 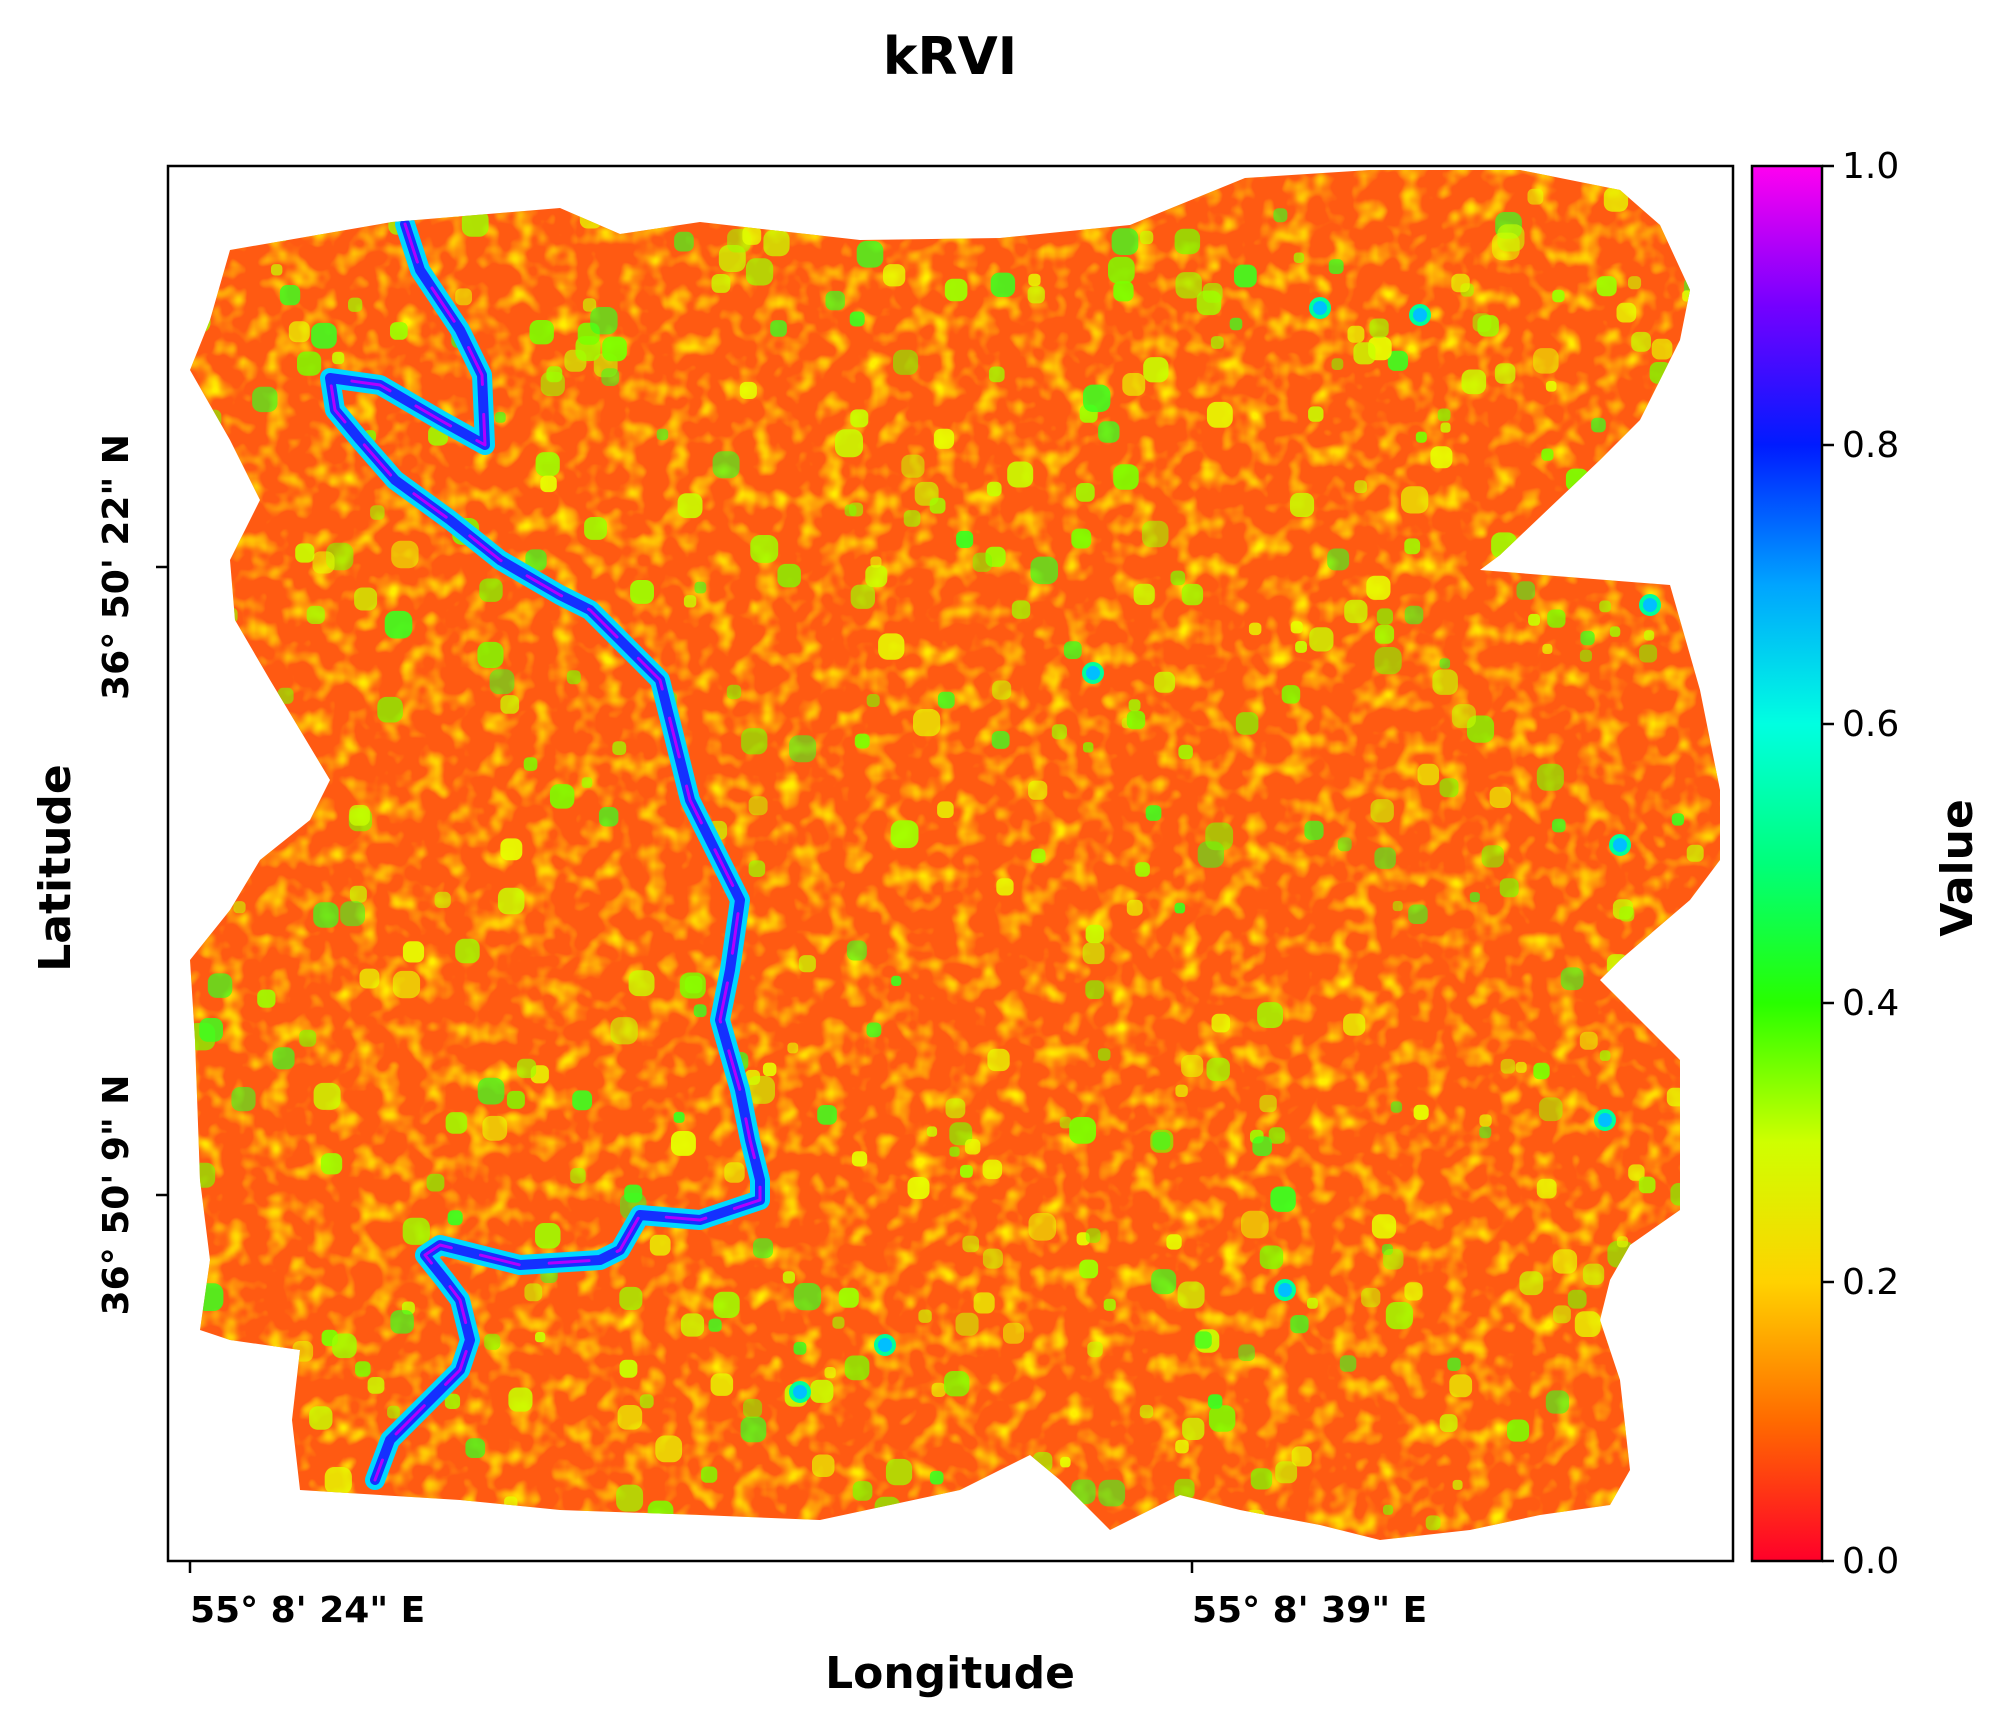 What do you see at coordinates (116, 567) in the screenshot?
I see `y-tick-label: 36° 50' 22" N` at bounding box center [116, 567].